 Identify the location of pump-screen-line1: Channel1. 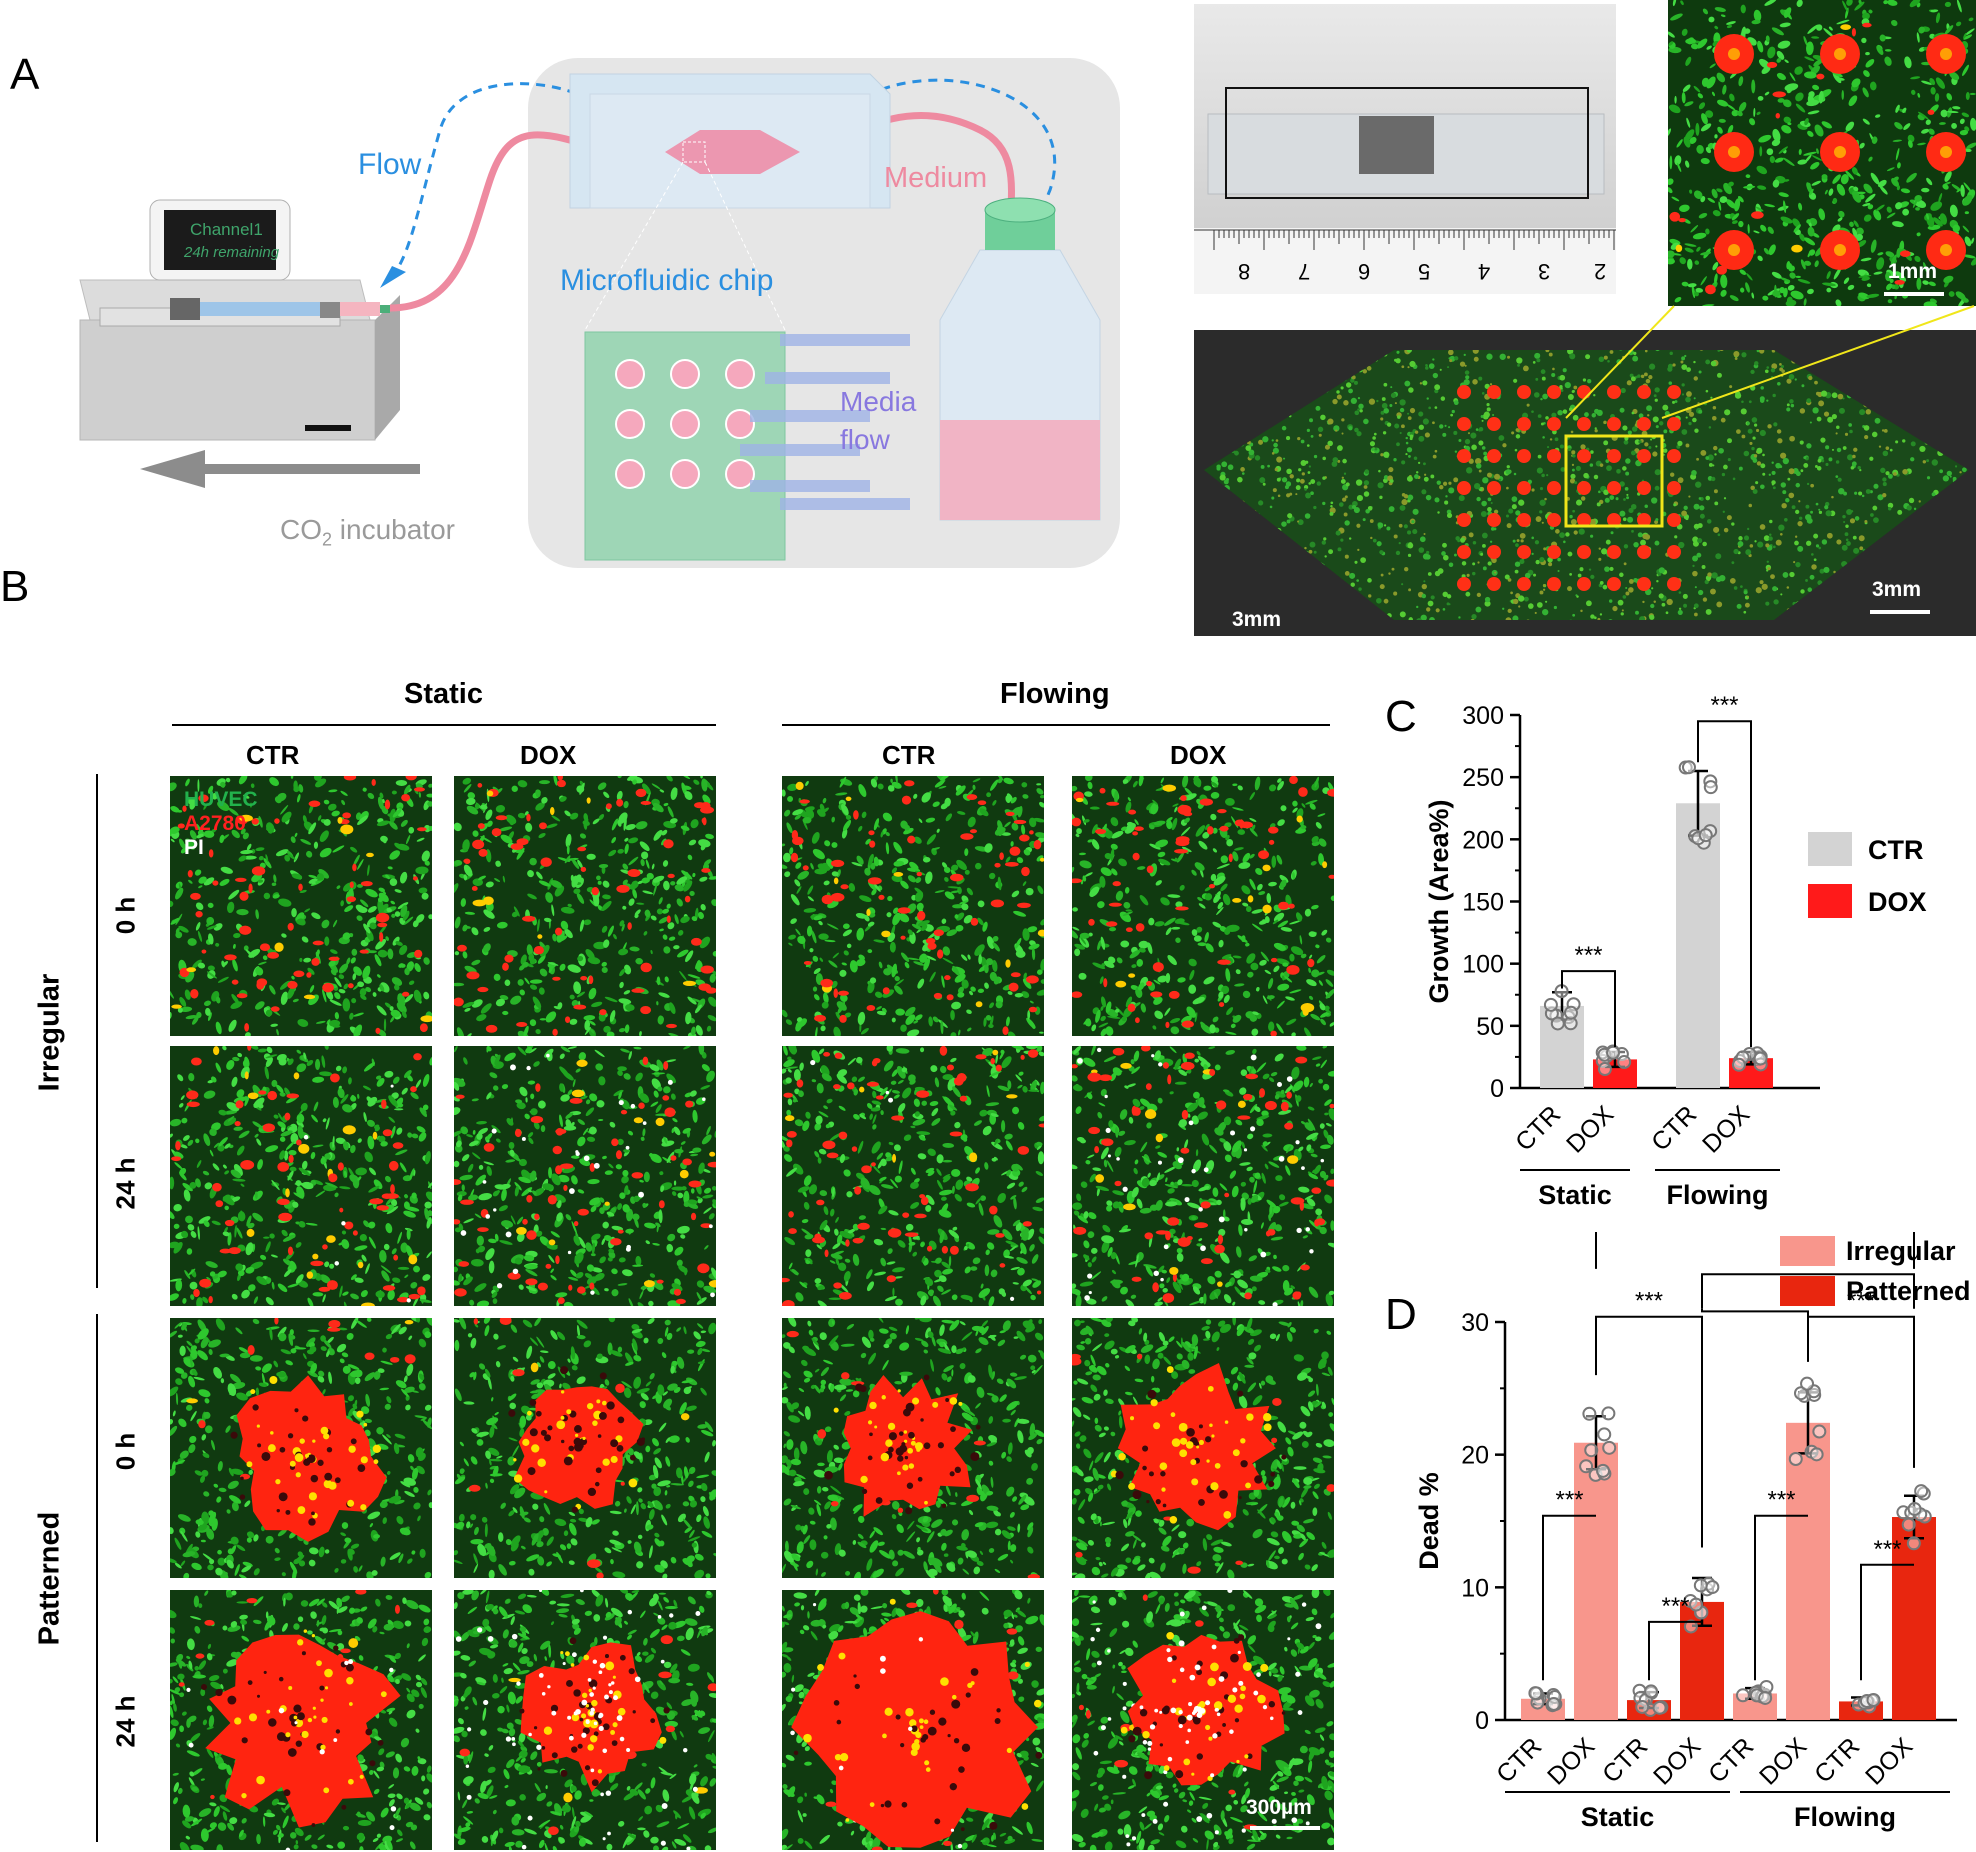
(226, 229).